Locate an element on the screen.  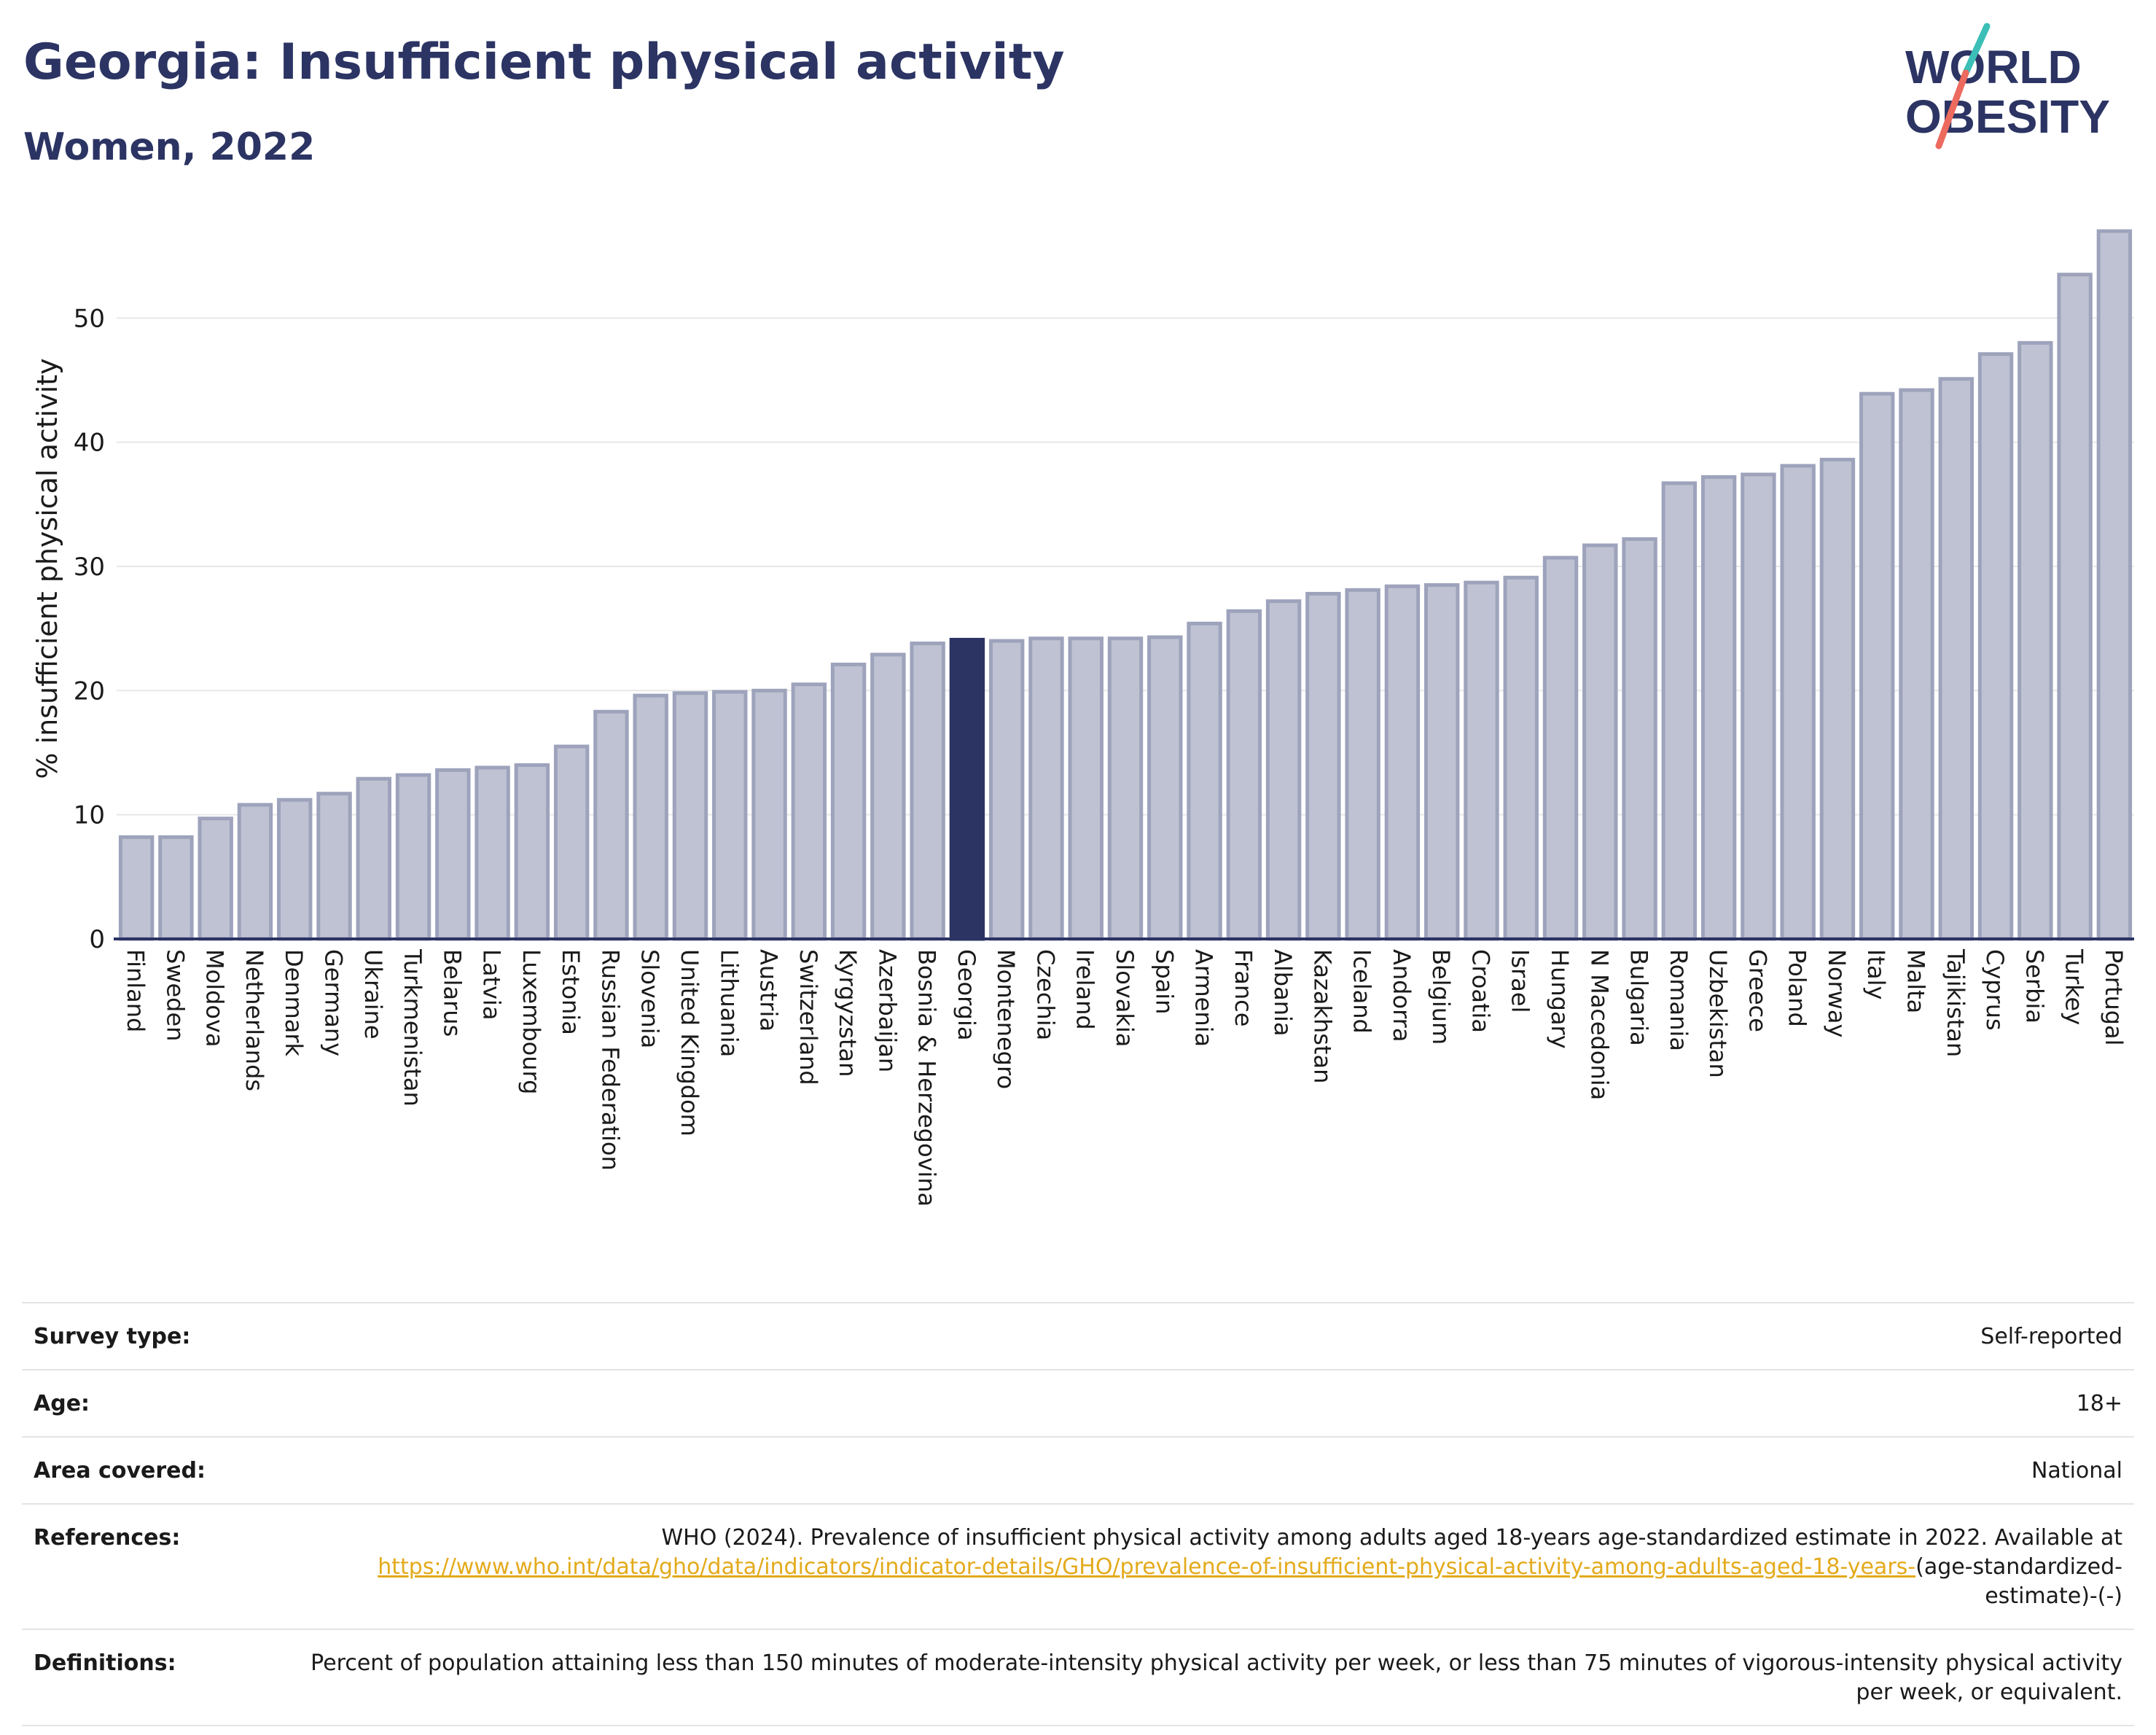
x-tick-label: Slovakia is located at coordinates (1124, 998).